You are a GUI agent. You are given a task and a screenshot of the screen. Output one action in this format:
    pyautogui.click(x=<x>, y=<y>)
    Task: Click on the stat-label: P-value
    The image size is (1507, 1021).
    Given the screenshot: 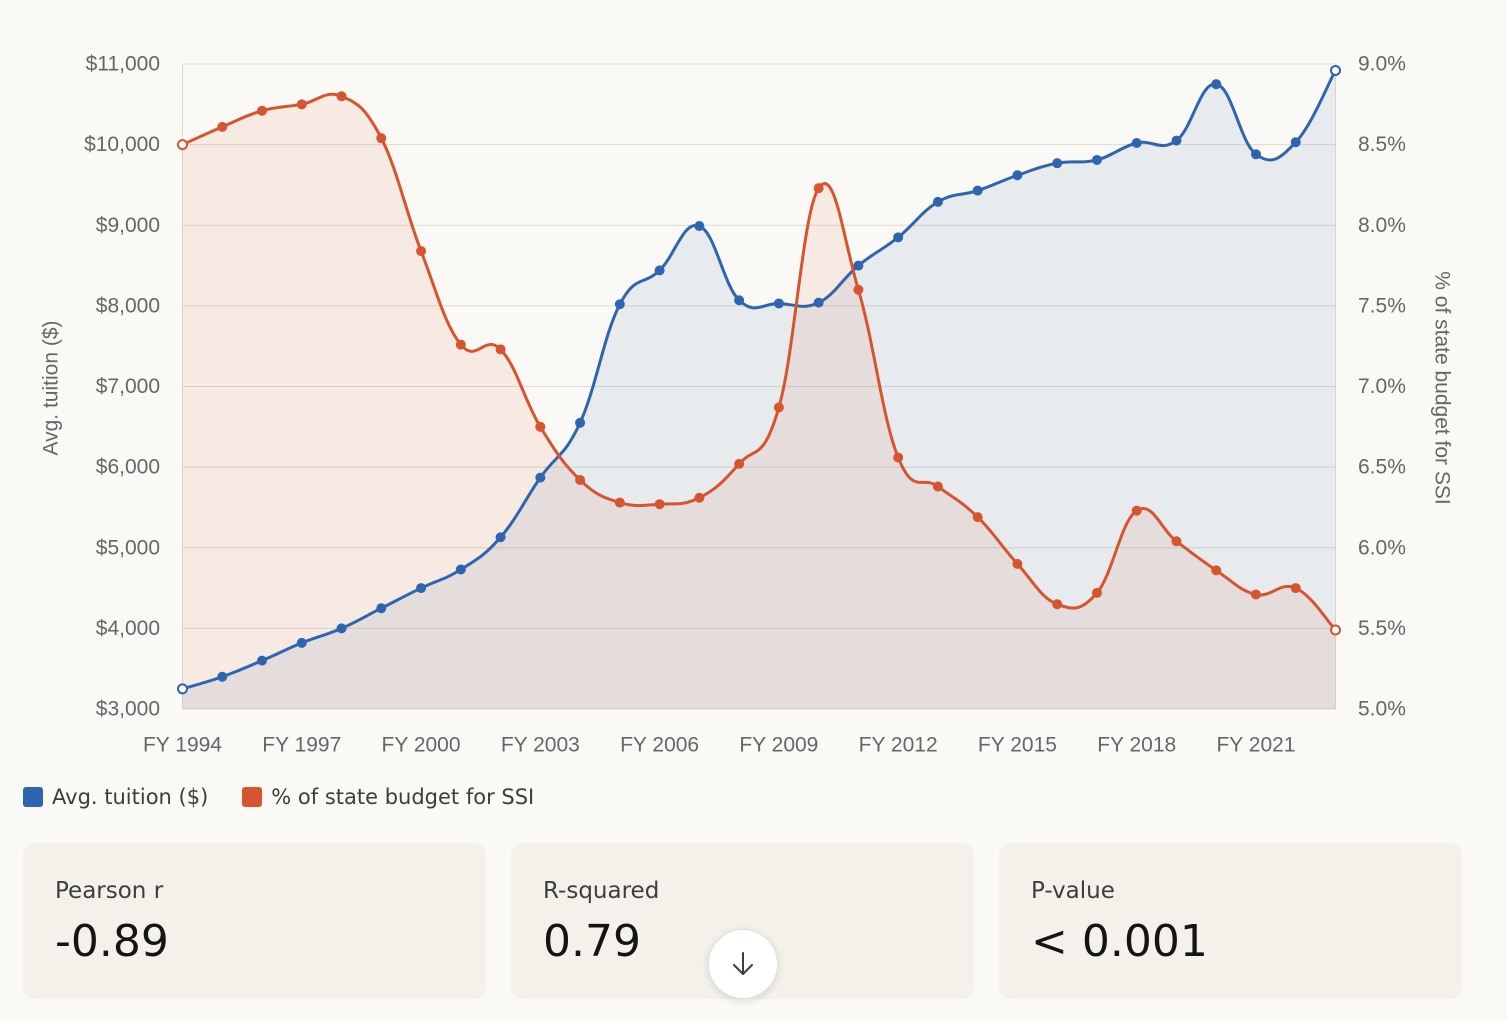 What is the action you would take?
    pyautogui.click(x=1073, y=891)
    